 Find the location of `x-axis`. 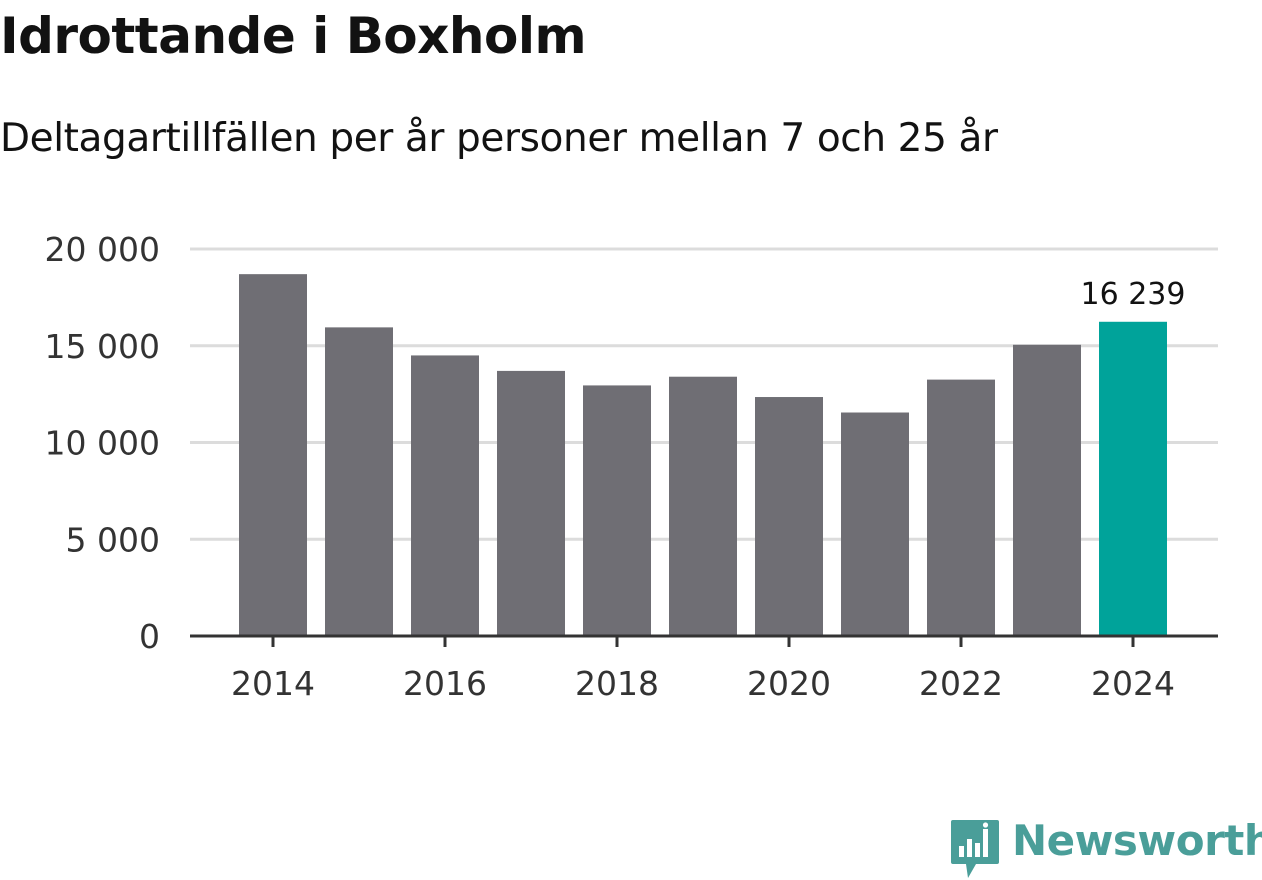

x-axis is located at coordinates (704, 640).